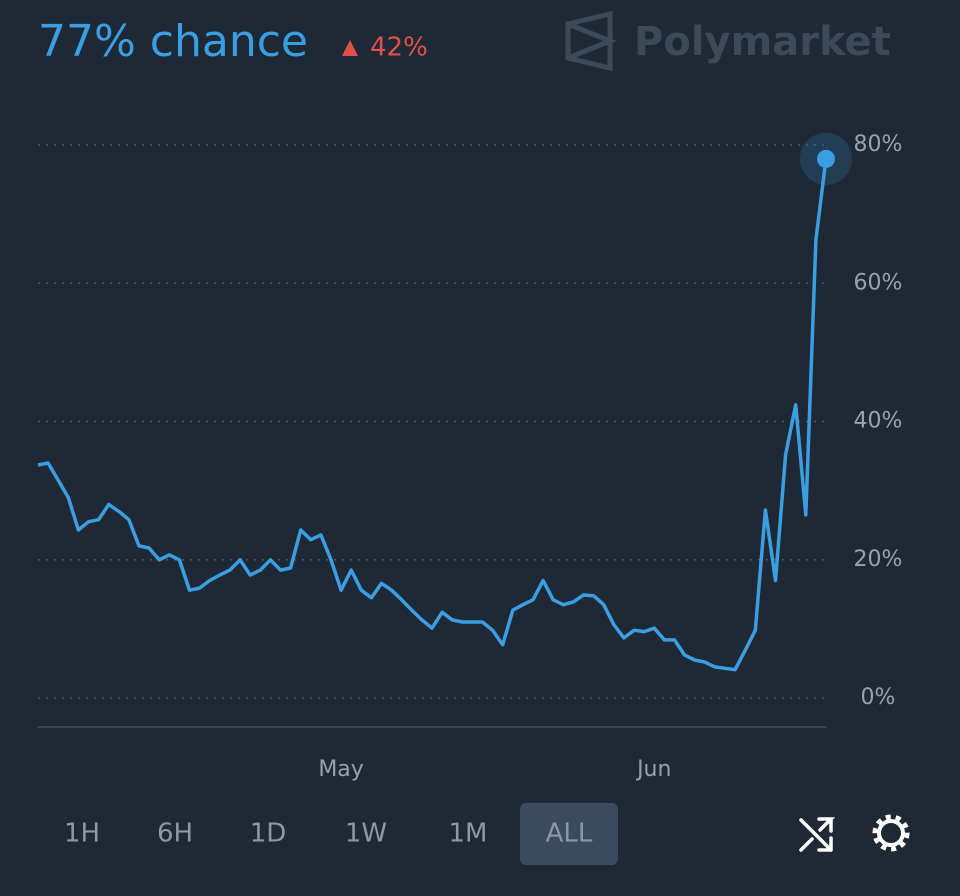 This screenshot has width=960, height=896. Describe the element at coordinates (468, 834) in the screenshot. I see `range-button: 1M` at that location.